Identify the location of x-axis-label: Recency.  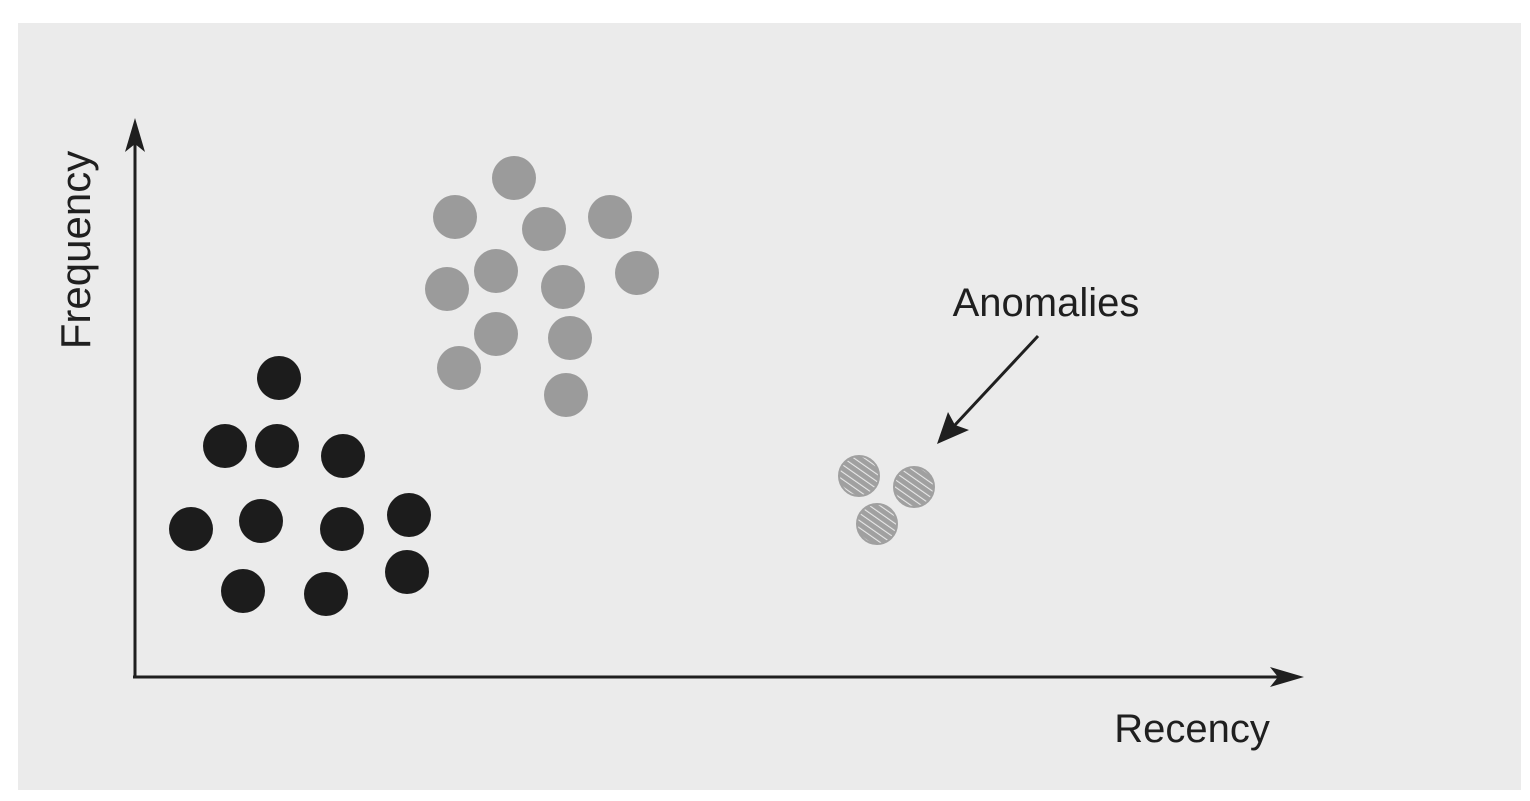
(1192, 729).